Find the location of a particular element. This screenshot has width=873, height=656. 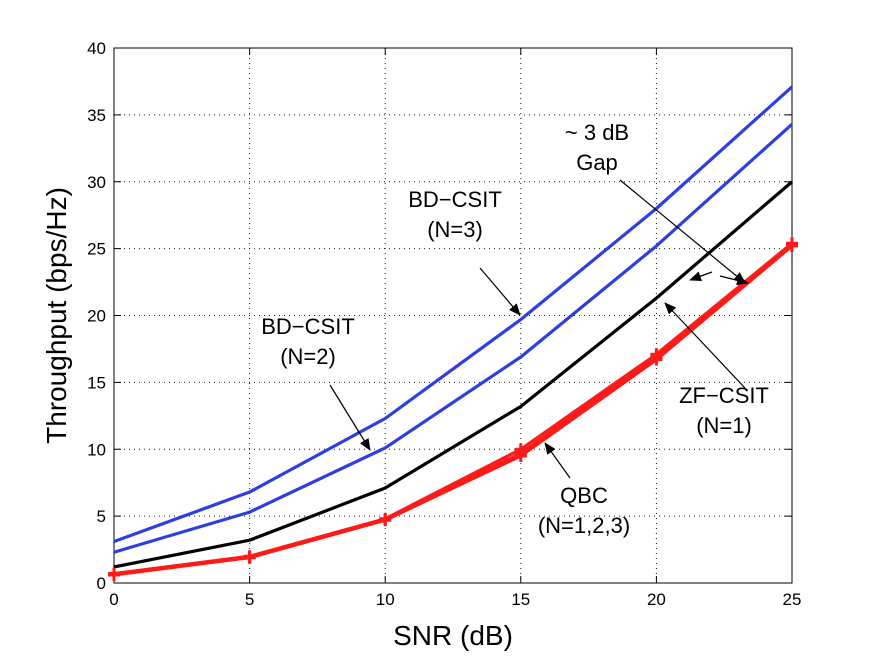

y-tick-label: 10 is located at coordinates (96, 449).